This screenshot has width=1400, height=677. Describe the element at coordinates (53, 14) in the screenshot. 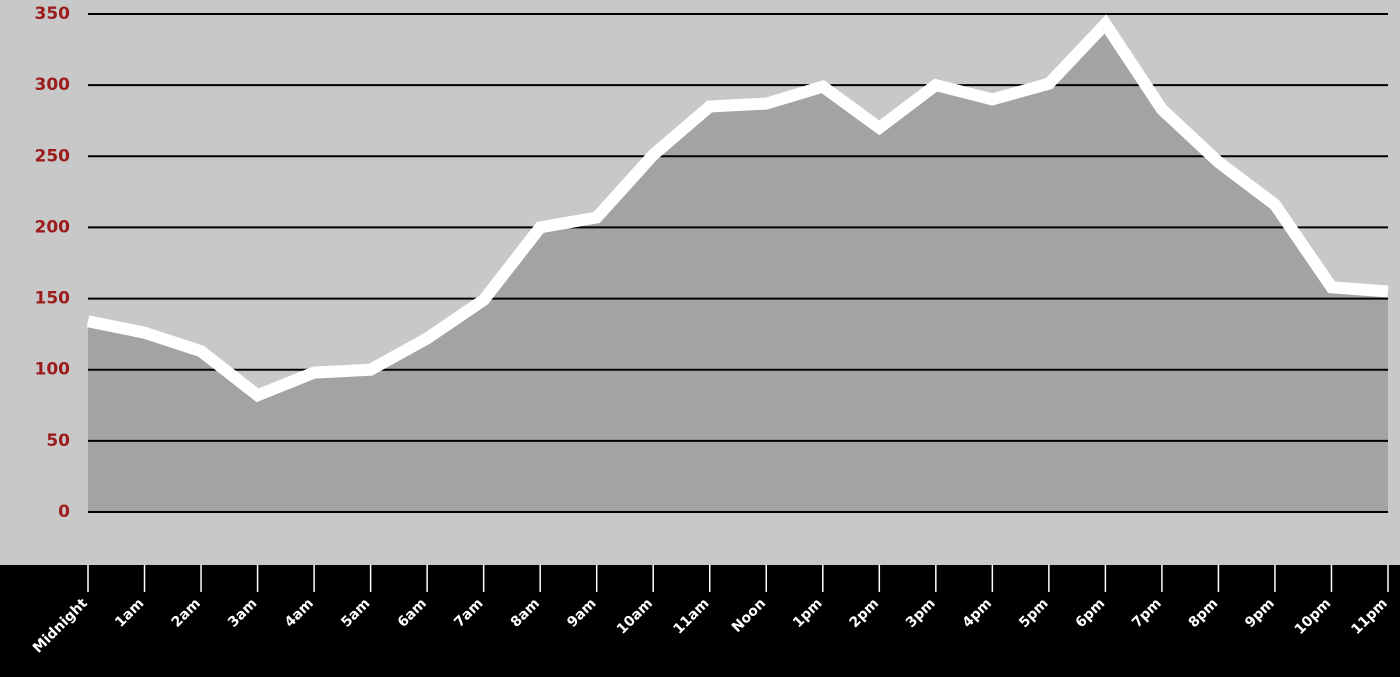

I see `y-tick-label: 350` at that location.